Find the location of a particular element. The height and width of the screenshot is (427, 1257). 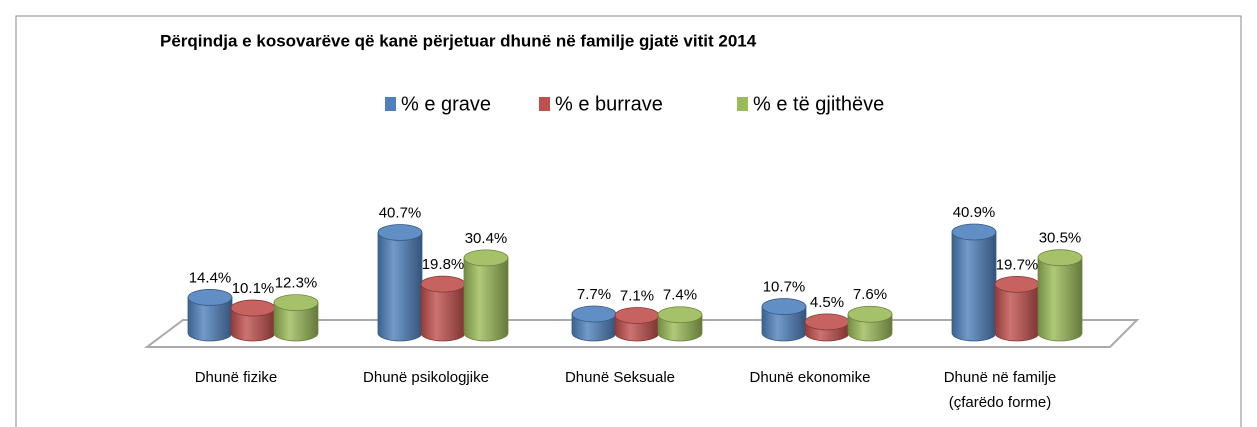

data-label: 40.9% is located at coordinates (974, 212).